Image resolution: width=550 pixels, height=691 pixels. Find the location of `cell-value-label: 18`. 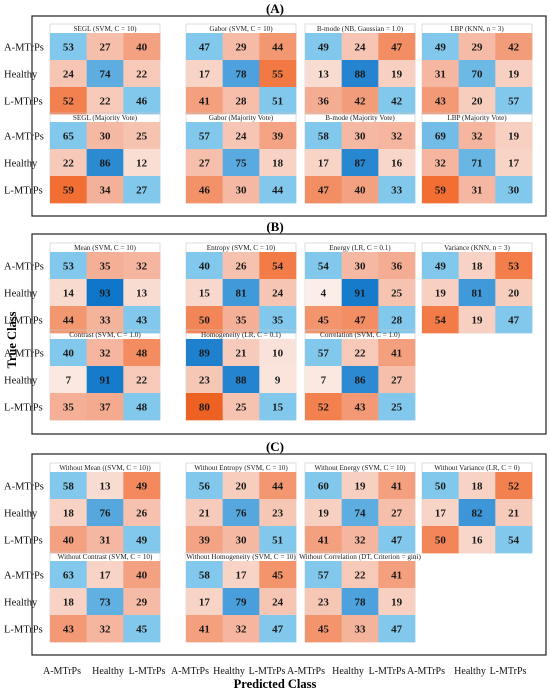

cell-value-label: 18 is located at coordinates (478, 267).